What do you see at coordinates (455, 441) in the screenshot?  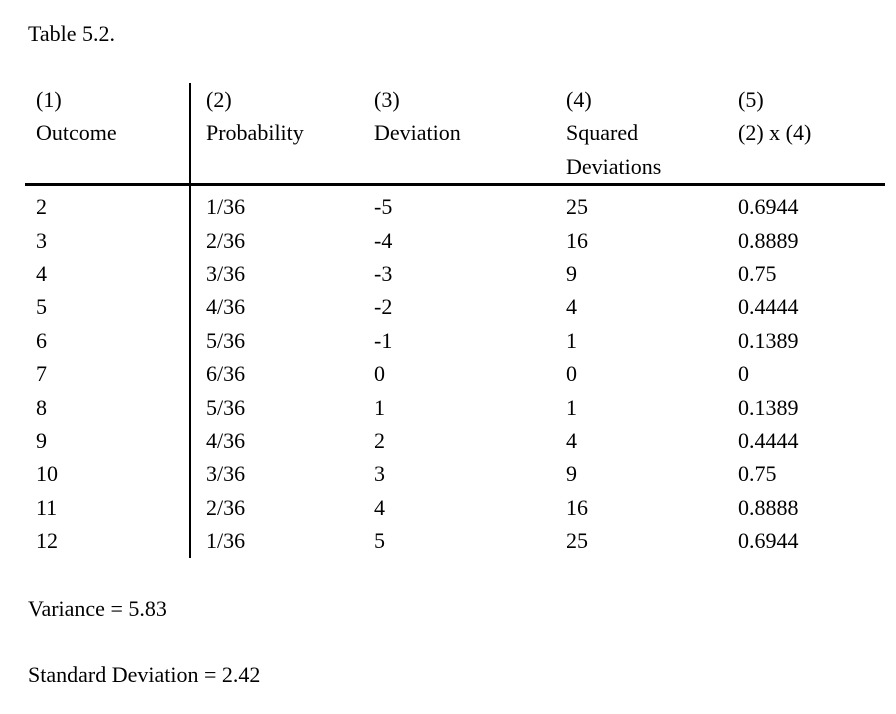 I see `table-row: 9 4/36 2 4 0.4444` at bounding box center [455, 441].